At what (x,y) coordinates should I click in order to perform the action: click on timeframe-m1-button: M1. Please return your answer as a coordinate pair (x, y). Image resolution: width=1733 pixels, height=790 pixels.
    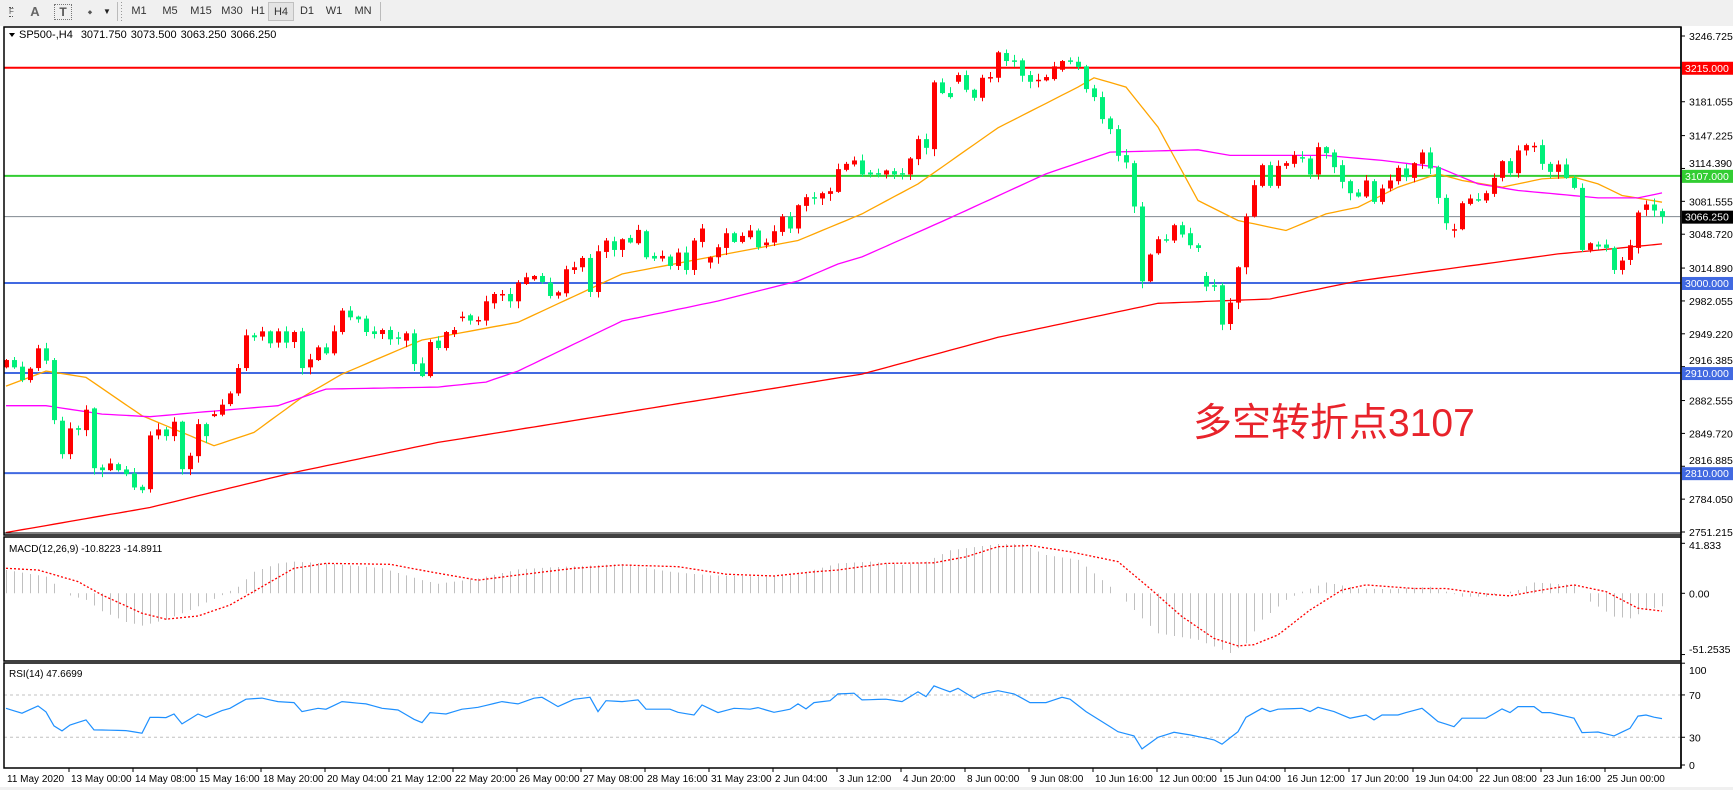
    Looking at the image, I should click on (139, 11).